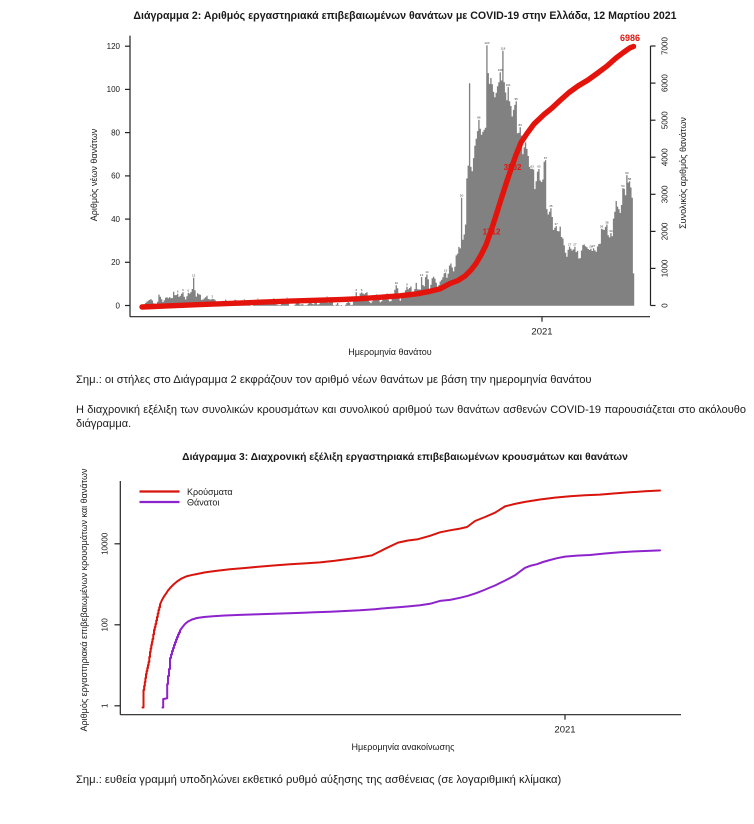 The image size is (754, 824). What do you see at coordinates (557, 224) in the screenshot?
I see `svg-text: 37` at bounding box center [557, 224].